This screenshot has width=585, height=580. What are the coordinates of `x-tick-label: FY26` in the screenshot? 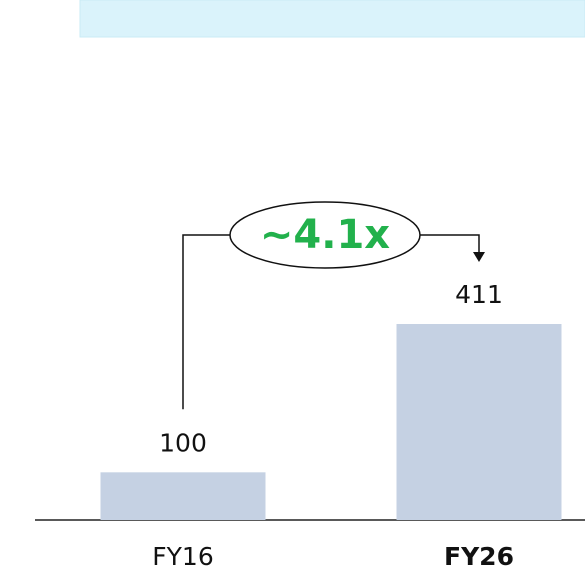 It's located at (479, 556).